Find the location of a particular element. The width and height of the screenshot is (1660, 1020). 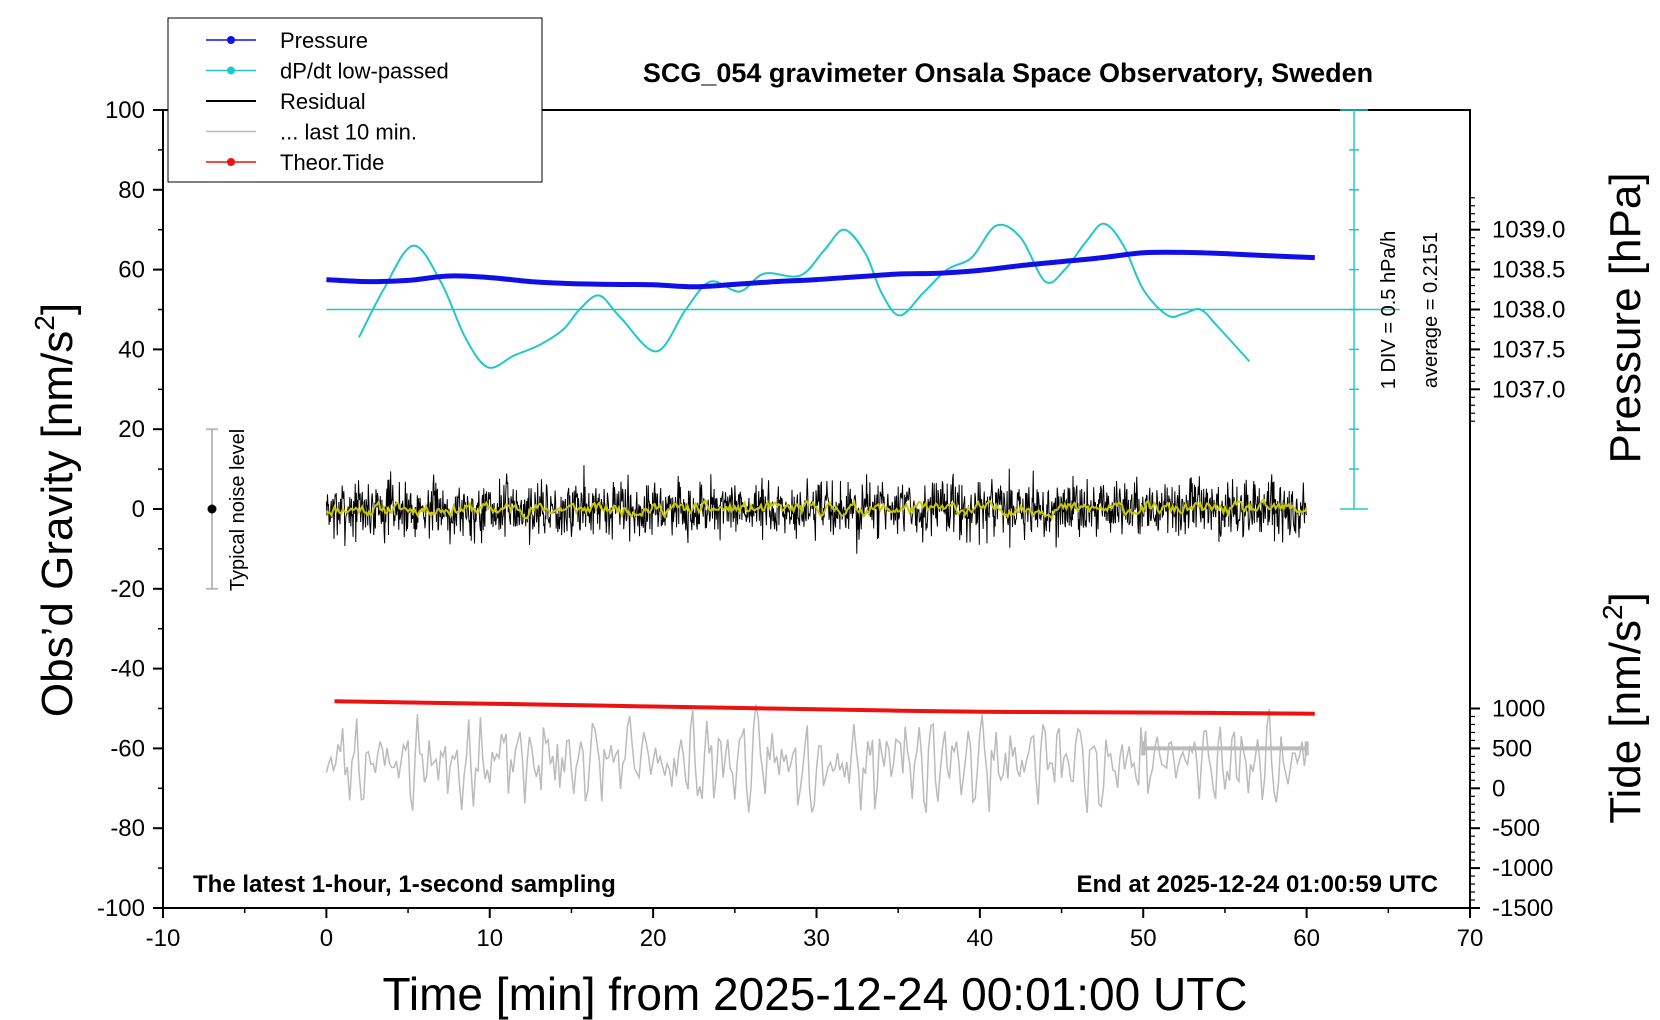

tide-tick-label: -1500 is located at coordinates (1522, 908).